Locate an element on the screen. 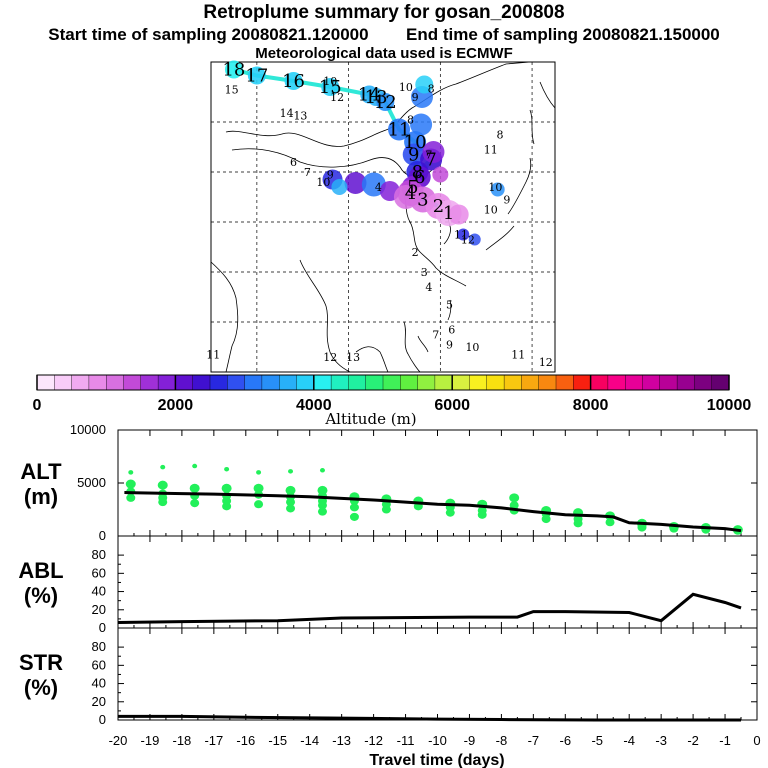 The height and width of the screenshot is (768, 768). panel-ylabel-line: STR is located at coordinates (41, 662).